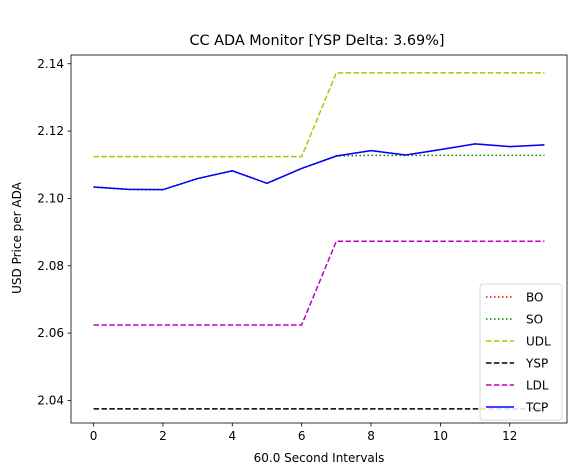 Image resolution: width=574 pixels, height=468 pixels. I want to click on series-line-udl, so click(319, 115).